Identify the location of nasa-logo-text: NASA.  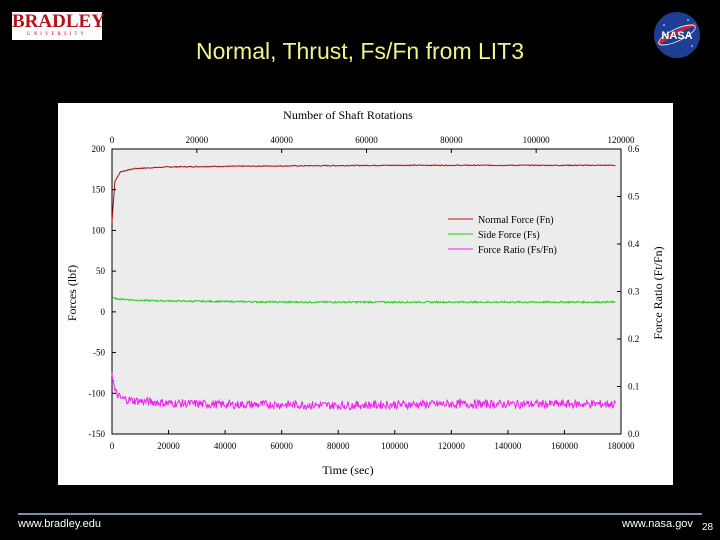
(676, 36).